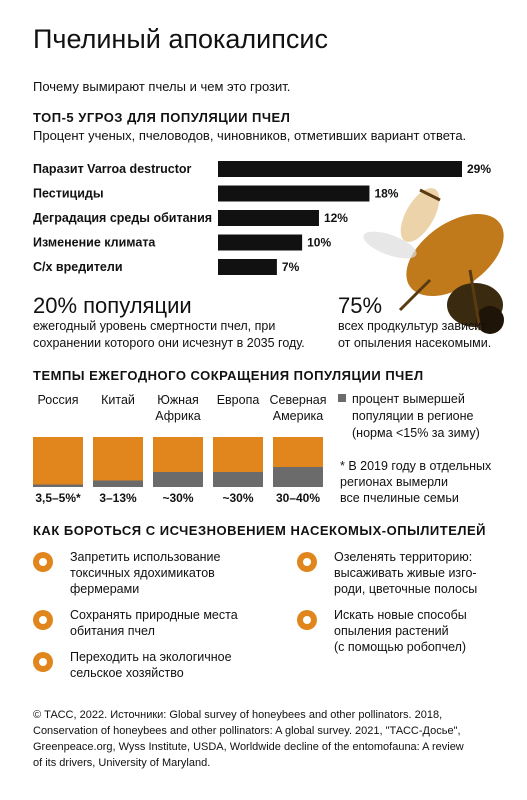  What do you see at coordinates (104, 589) in the screenshot?
I see `action-text: фермерами` at bounding box center [104, 589].